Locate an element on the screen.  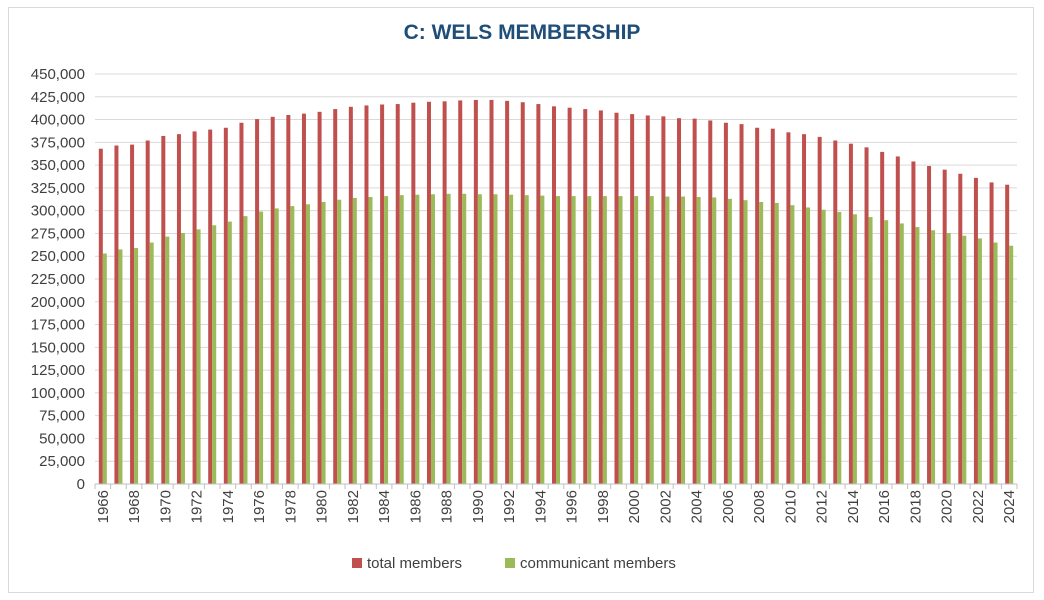
x-tick-label: 1968 is located at coordinates (134, 506).